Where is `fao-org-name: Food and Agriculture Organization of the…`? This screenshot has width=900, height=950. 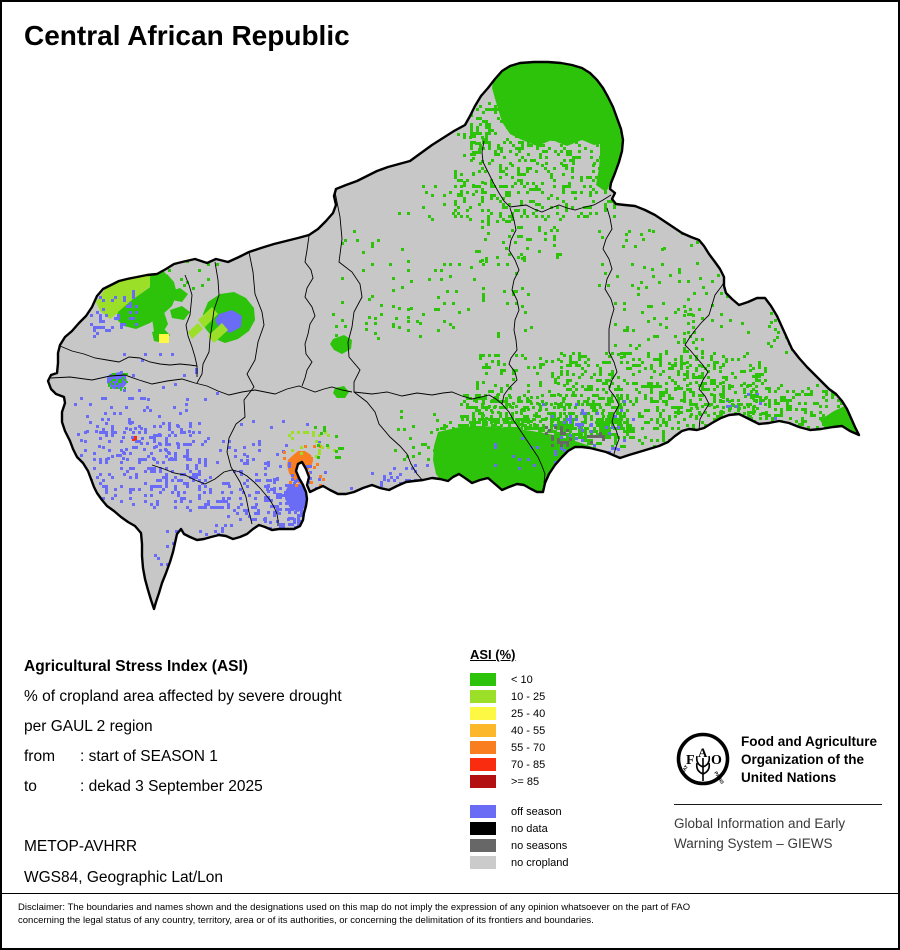
fao-org-name: Food and Agriculture Organization of the… is located at coordinates (809, 758).